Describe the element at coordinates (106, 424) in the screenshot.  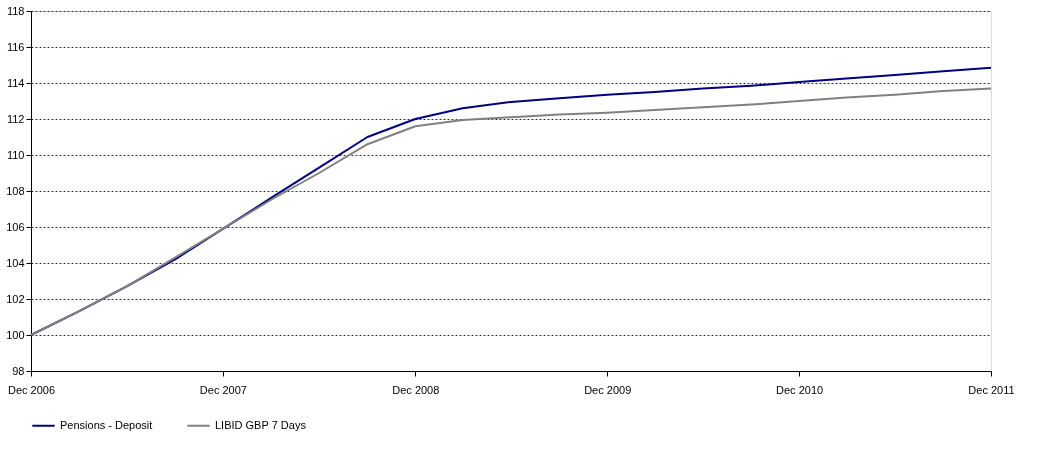
I see `legend-label: Pensions - Deposit` at that location.